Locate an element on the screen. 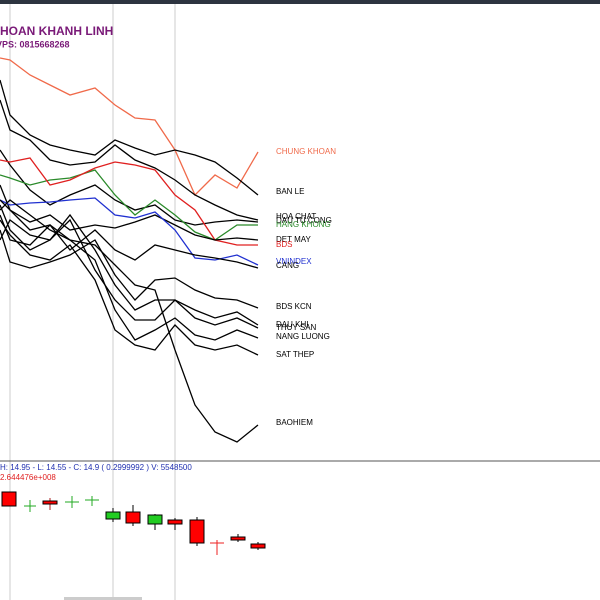 Image resolution: width=600 pixels, height=600 pixels. volume-readout: 2.644476e+008 is located at coordinates (28, 477).